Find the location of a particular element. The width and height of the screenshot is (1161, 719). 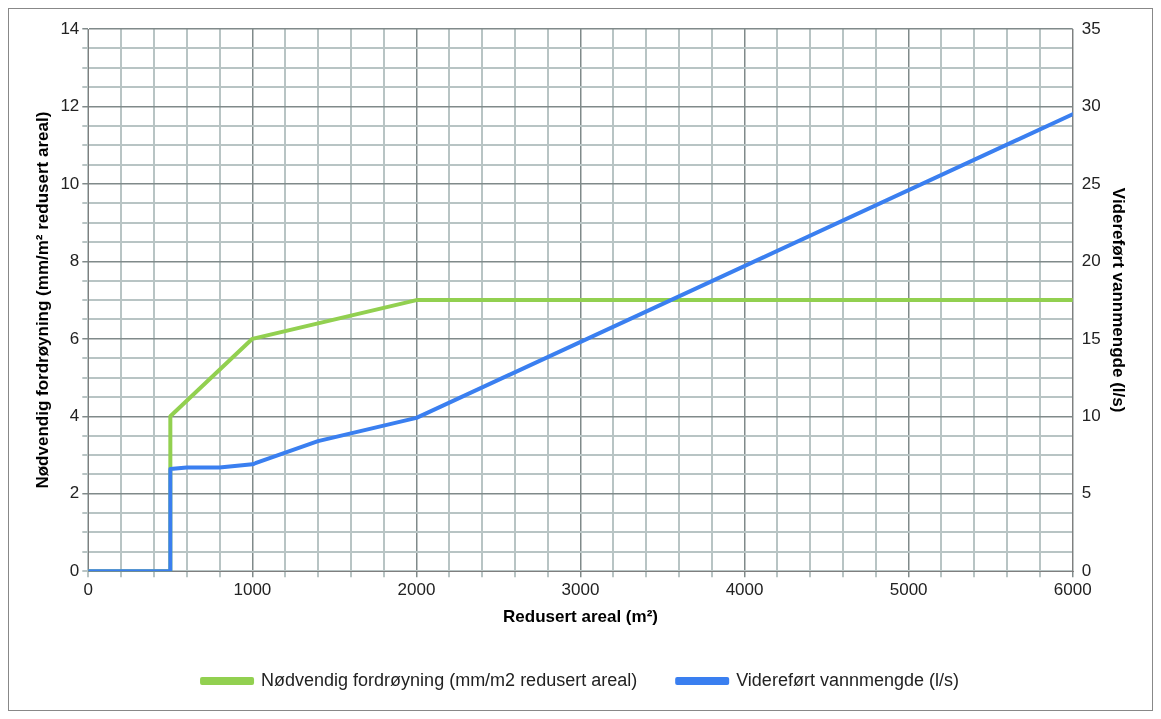

y-tick-label: 2 is located at coordinates (74, 493).